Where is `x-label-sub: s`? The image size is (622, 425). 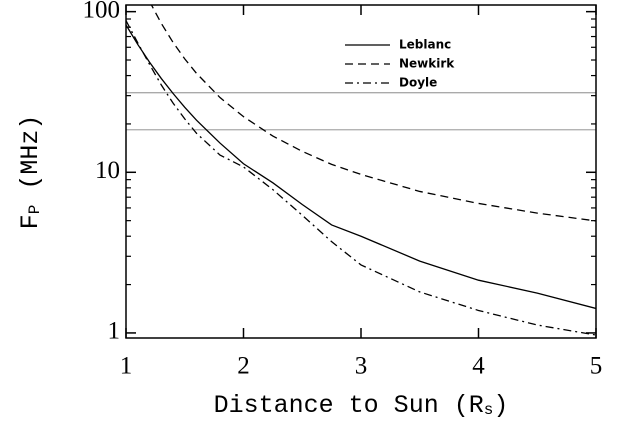 x-label-sub: s is located at coordinates (489, 410).